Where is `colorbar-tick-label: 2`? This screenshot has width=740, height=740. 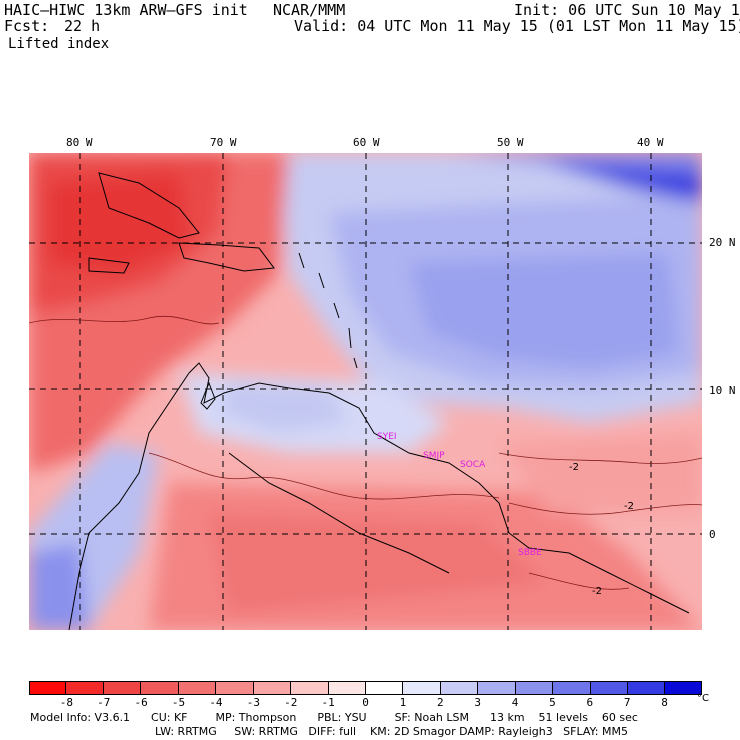
colorbar-tick-label: 2 is located at coordinates (440, 702).